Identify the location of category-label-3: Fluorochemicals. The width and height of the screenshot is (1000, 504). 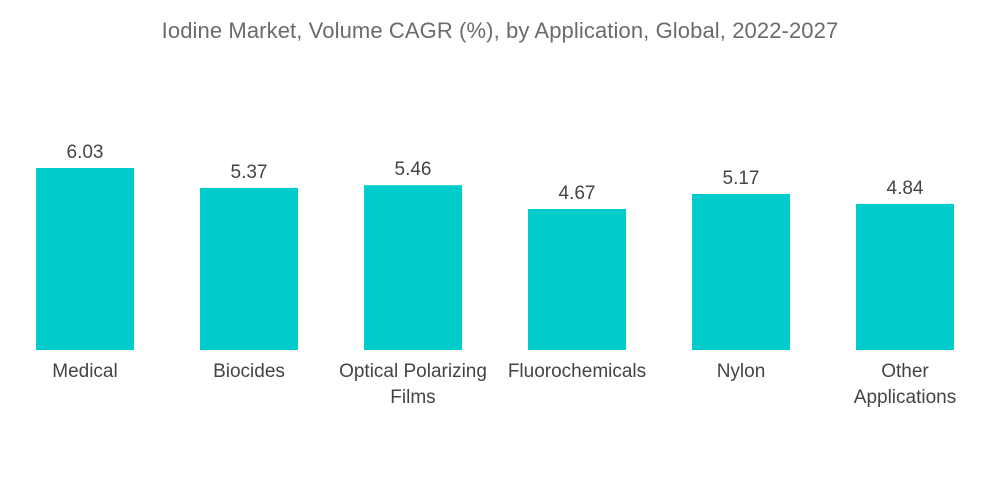
(577, 371).